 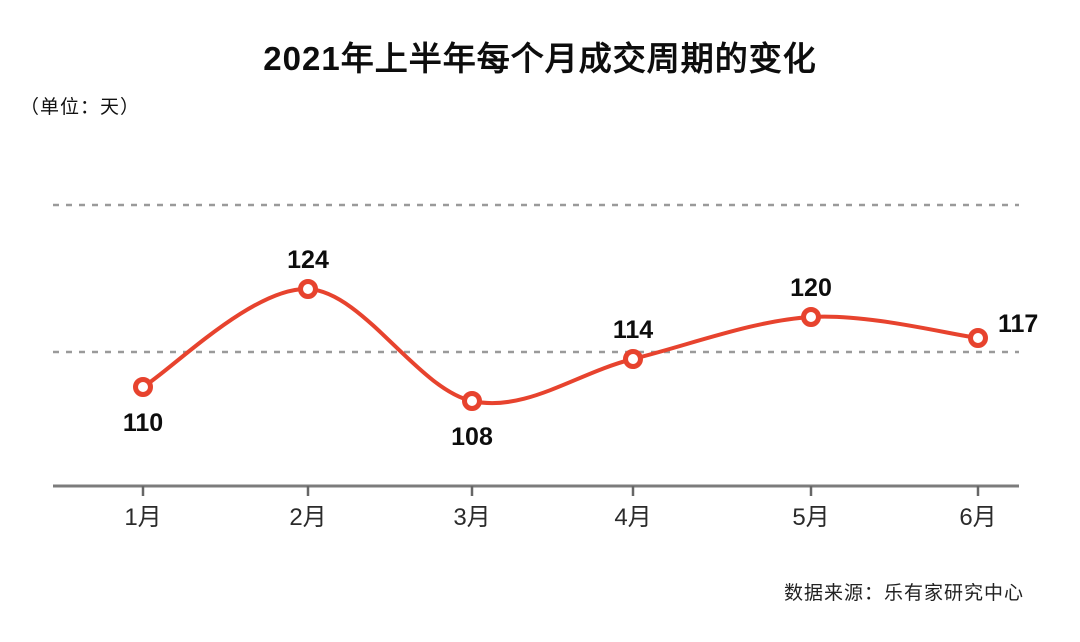 What do you see at coordinates (142, 517) in the screenshot?
I see `x-axis-label: 1月` at bounding box center [142, 517].